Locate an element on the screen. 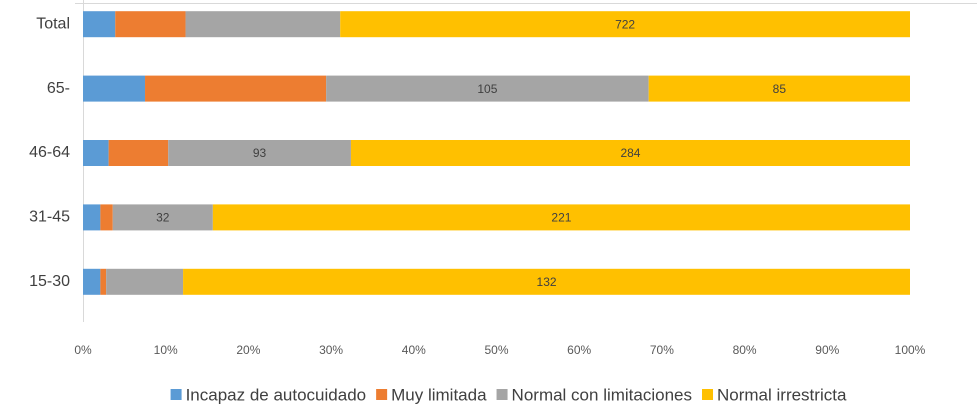 The width and height of the screenshot is (977, 419). x-tick-label: 50% is located at coordinates (496, 350).